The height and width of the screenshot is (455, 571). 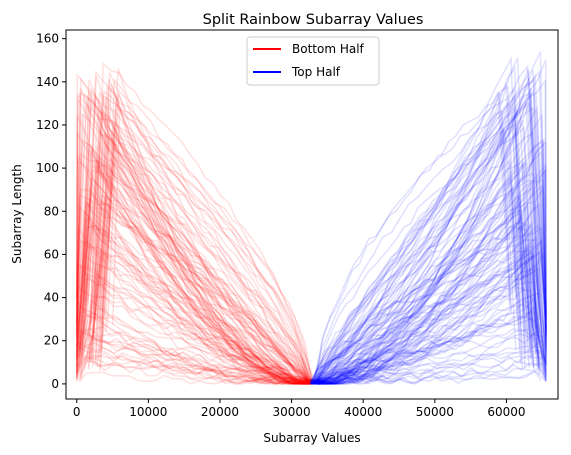 What do you see at coordinates (299, 409) in the screenshot?
I see `x-axis: 0 10000 20000 30000 40000 50000 60000` at bounding box center [299, 409].